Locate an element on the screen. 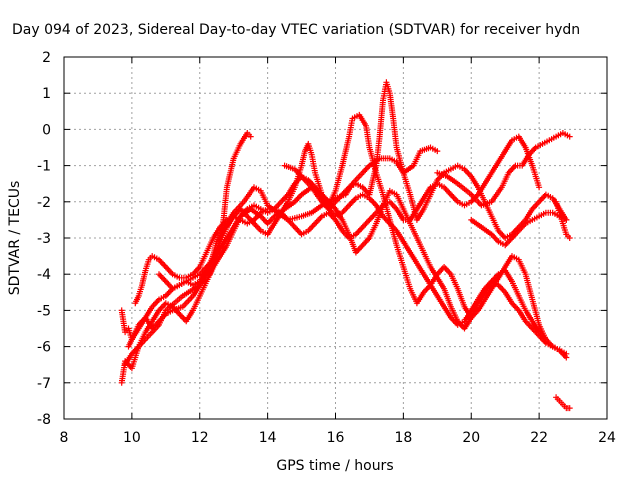 This screenshot has height=480, width=640. x-tick-label: 24 is located at coordinates (607, 438).